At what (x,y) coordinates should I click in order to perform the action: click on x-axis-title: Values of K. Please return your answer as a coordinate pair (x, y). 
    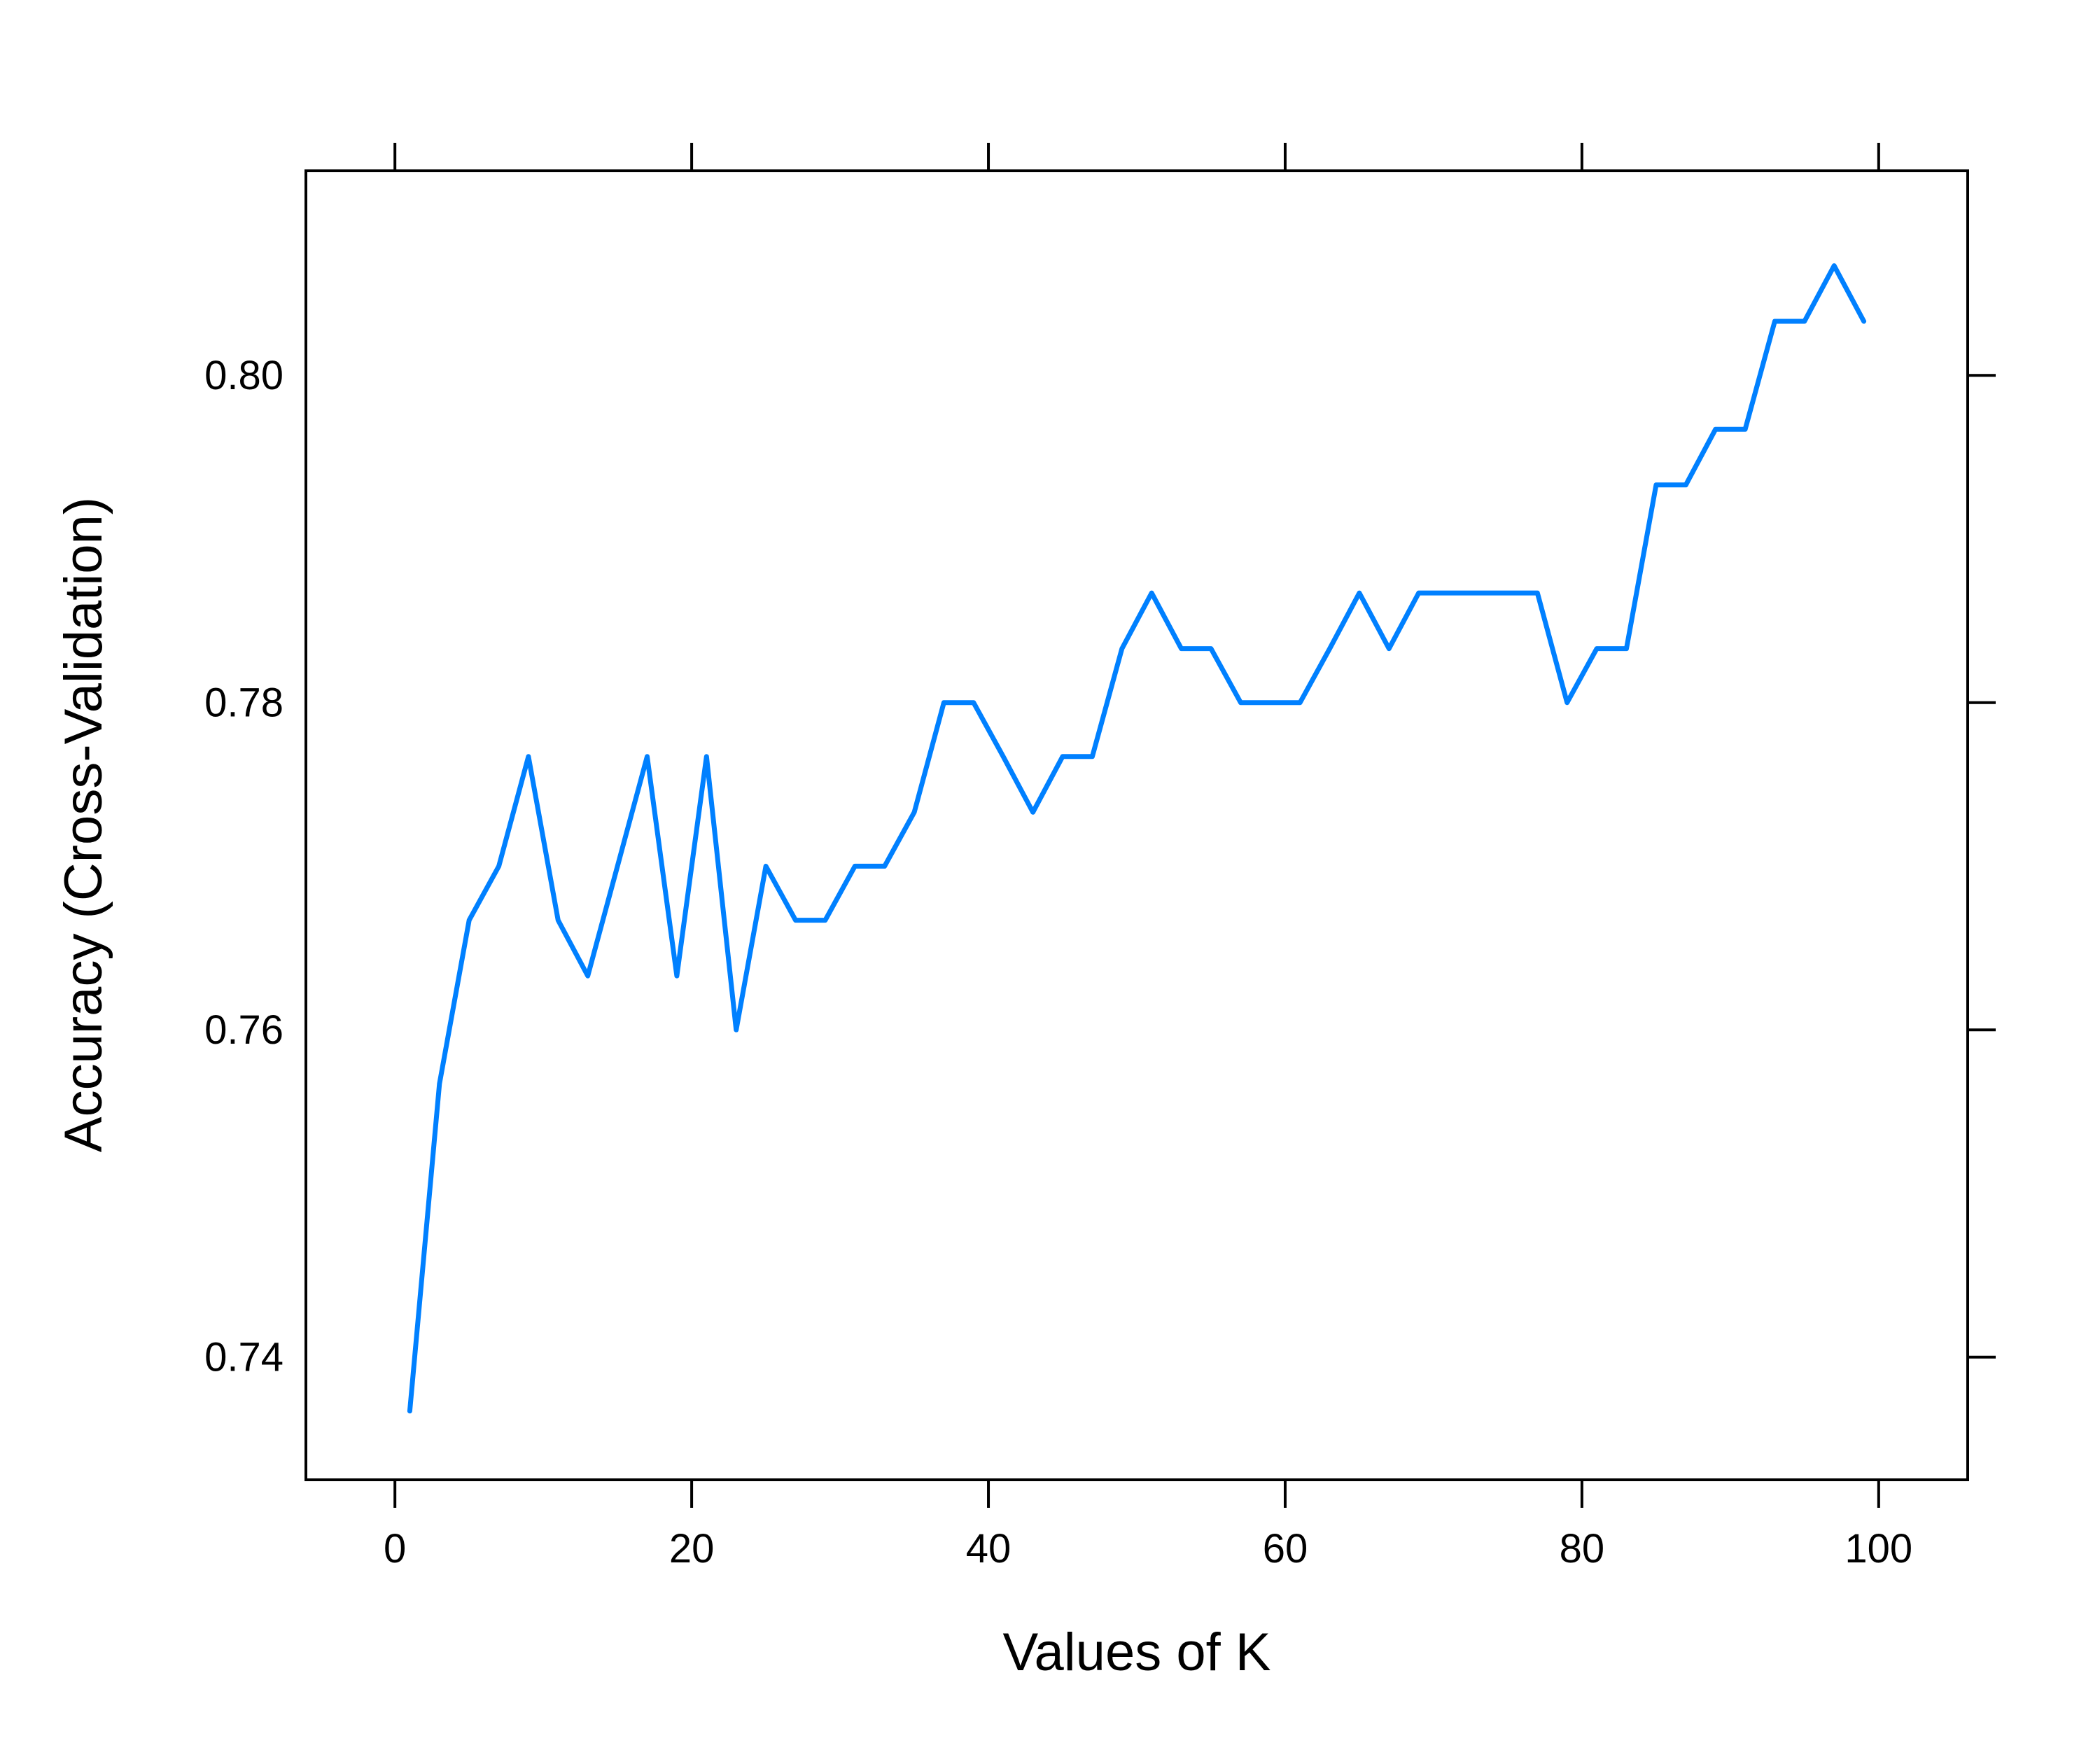
    Looking at the image, I should click on (1136, 1652).